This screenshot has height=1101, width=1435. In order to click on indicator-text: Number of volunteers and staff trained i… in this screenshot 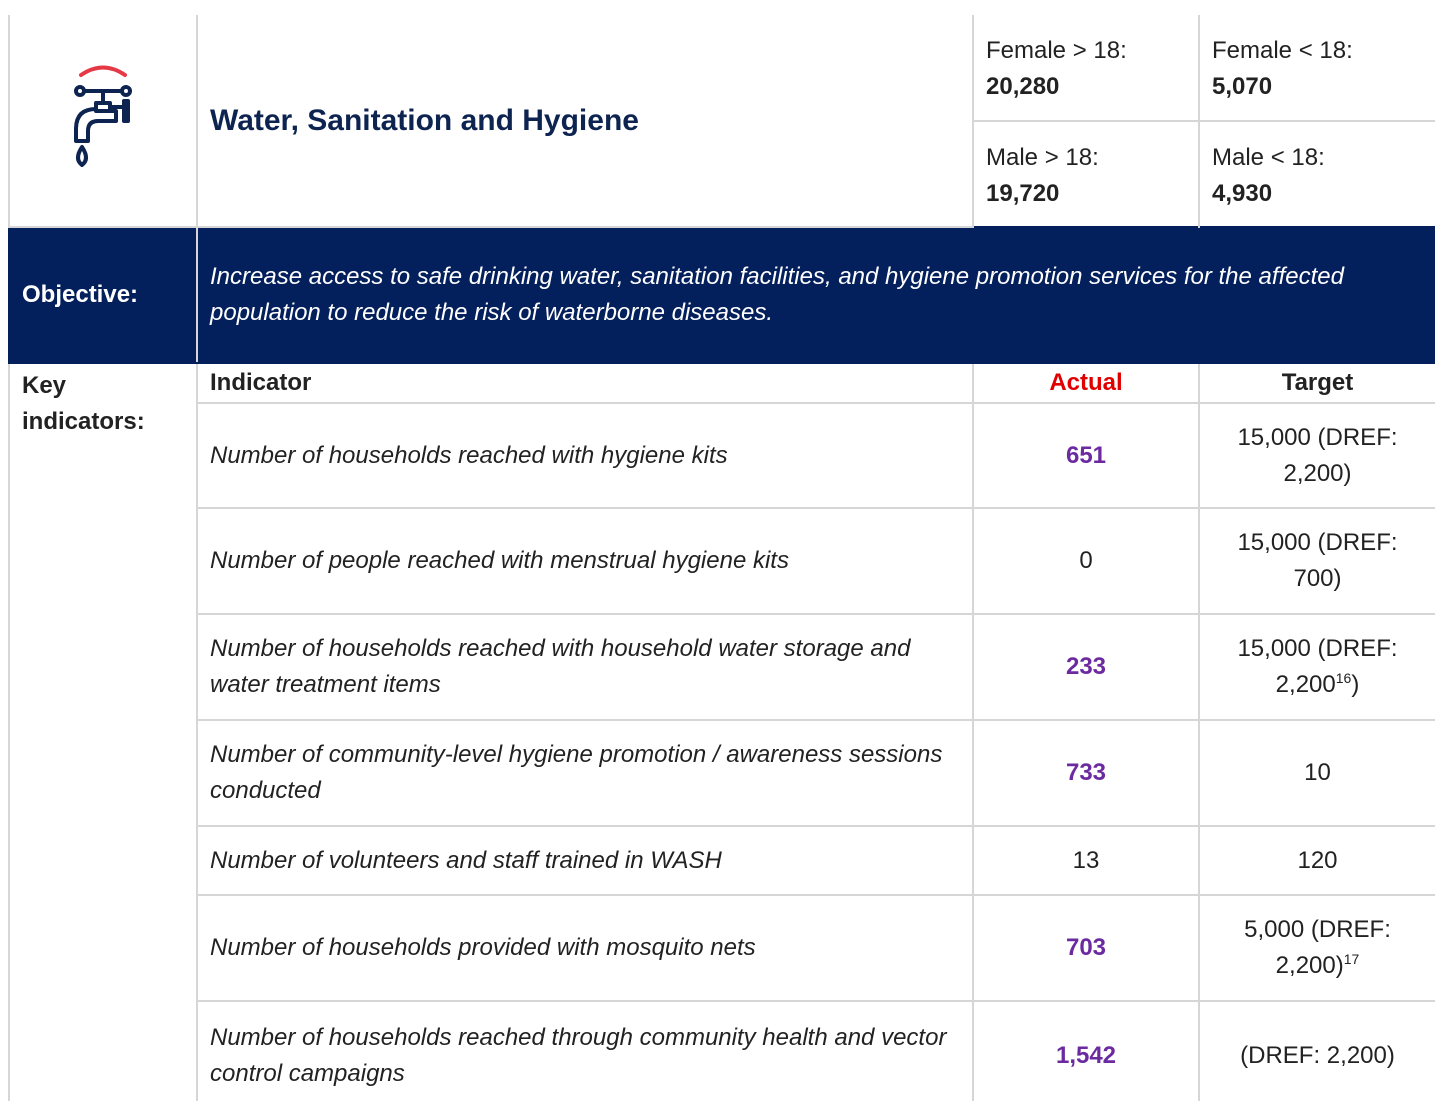, I will do `click(585, 860)`.